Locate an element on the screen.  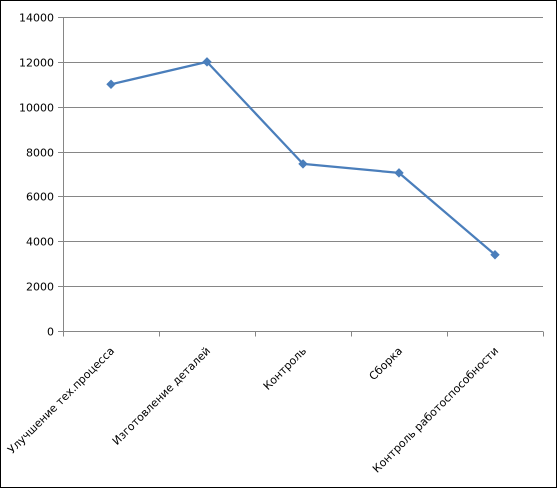
y-tick-label: 14000 is located at coordinates (36, 18).